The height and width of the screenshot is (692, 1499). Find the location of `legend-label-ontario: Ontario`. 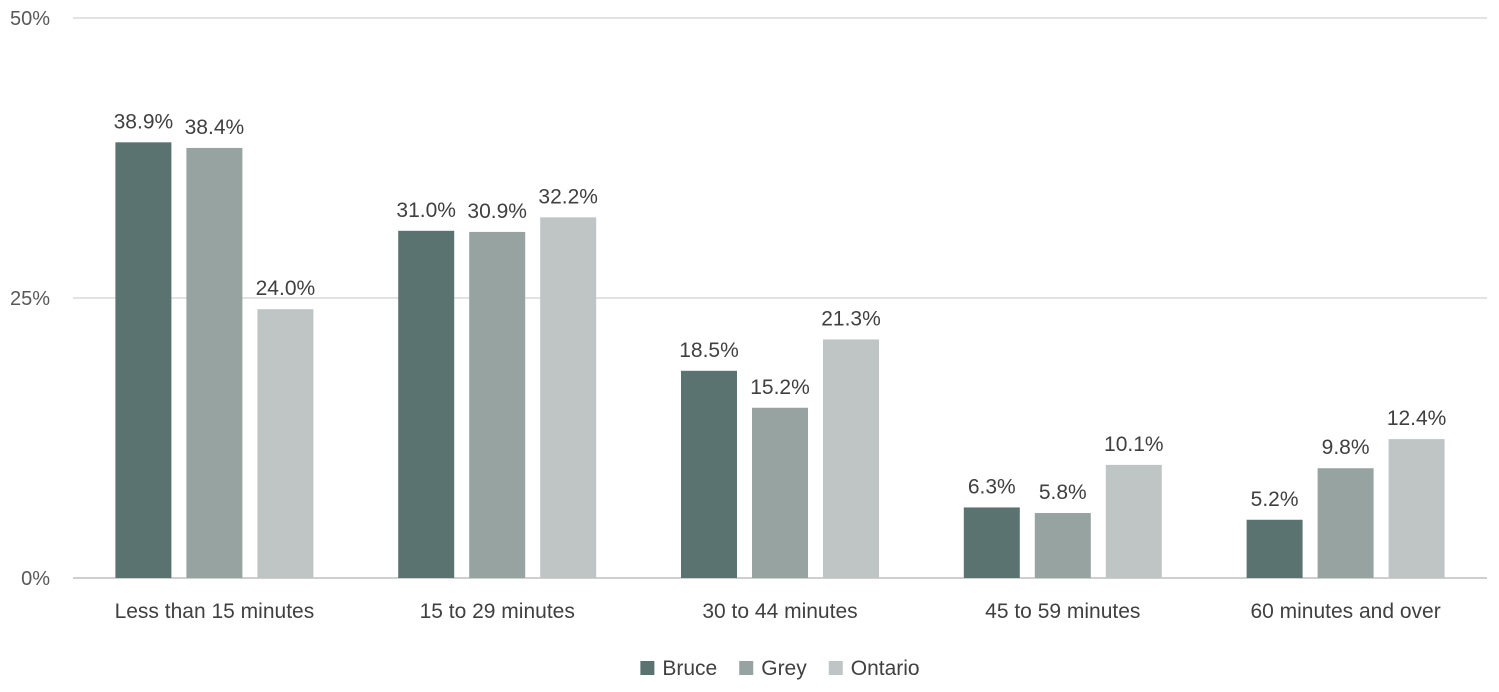

legend-label-ontario: Ontario is located at coordinates (885, 668).